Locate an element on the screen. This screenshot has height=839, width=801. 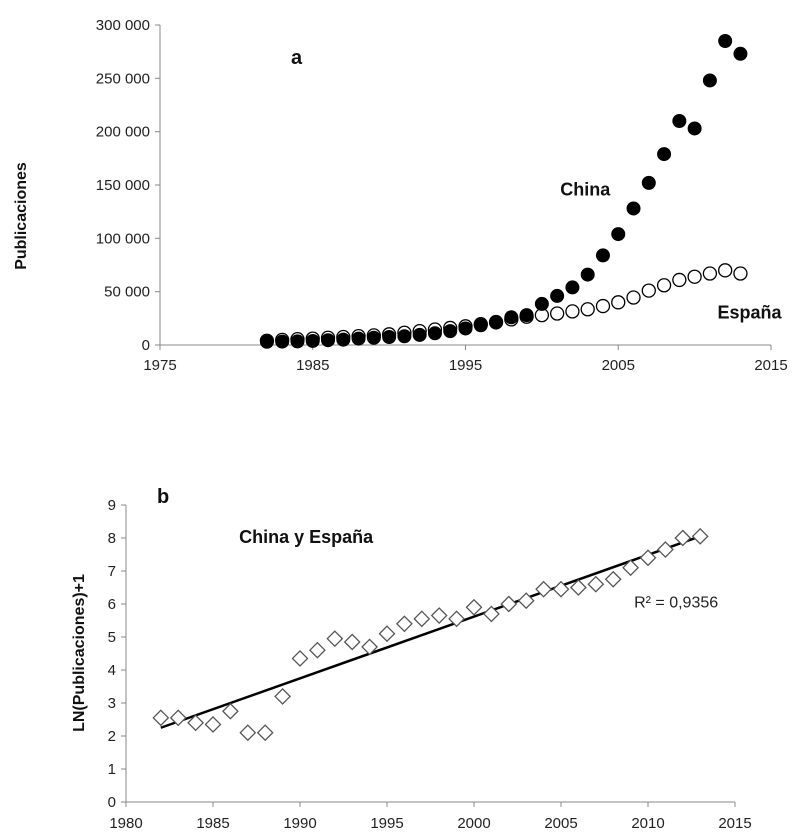
panel-b-x-tick-label: 2000 is located at coordinates (473, 823).